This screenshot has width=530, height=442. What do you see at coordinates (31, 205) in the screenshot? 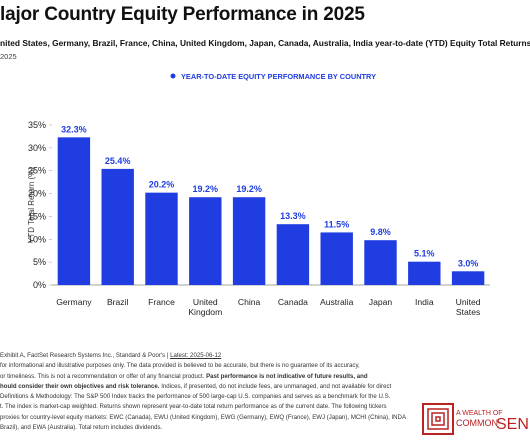
I see `y-axis-label: YTD Total Return (%)` at bounding box center [31, 205].